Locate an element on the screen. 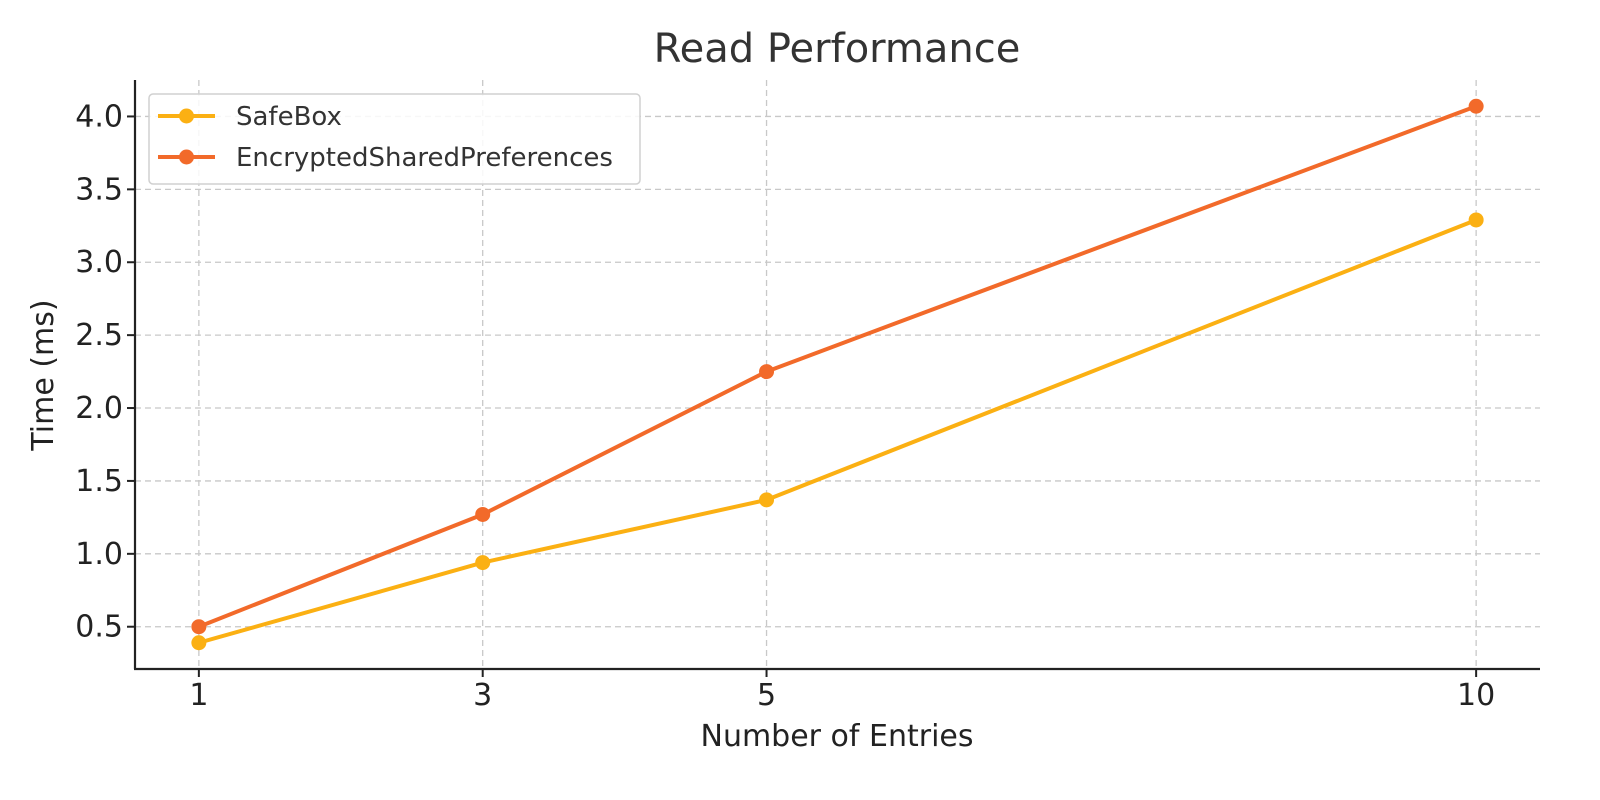 This screenshot has width=1600, height=800. legend-label: EncryptedSharedPreferences is located at coordinates (424, 158).